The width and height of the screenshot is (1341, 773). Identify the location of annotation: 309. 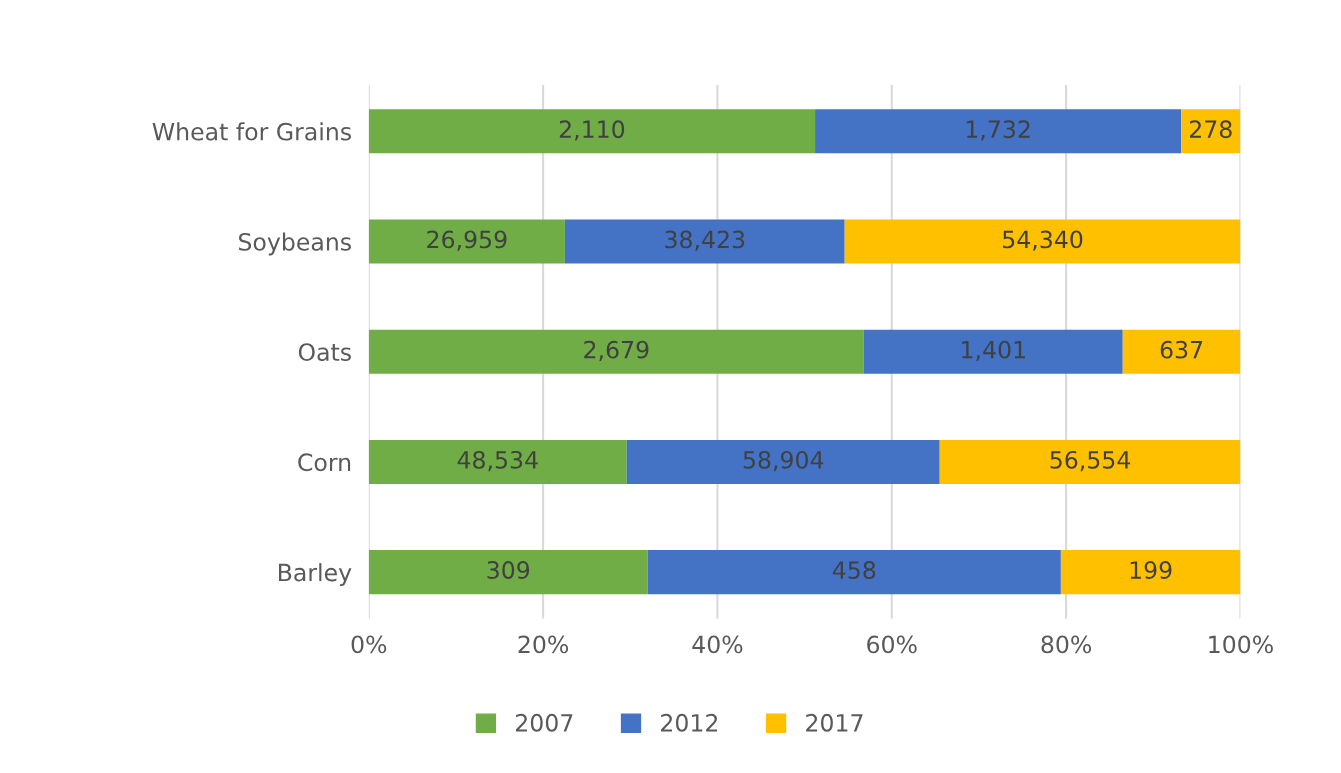
(508, 570).